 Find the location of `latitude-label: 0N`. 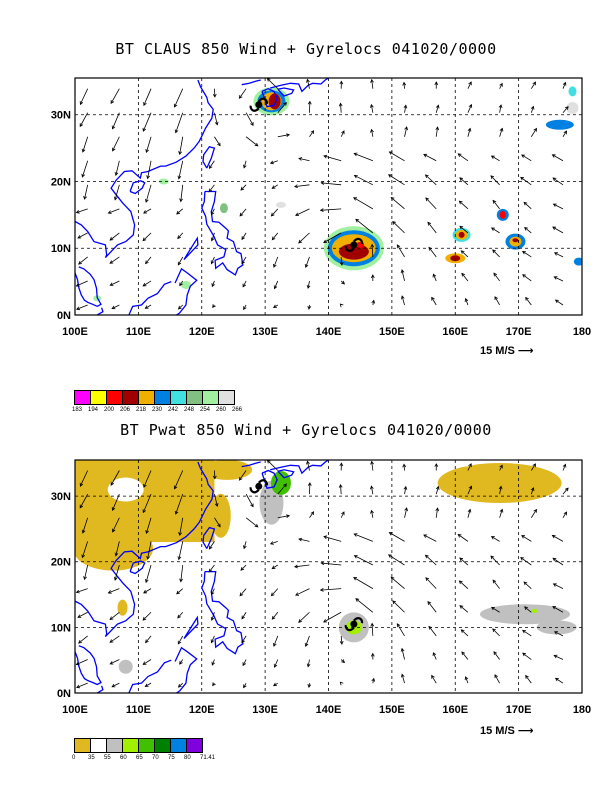

latitude-label: 0N is located at coordinates (64, 316).